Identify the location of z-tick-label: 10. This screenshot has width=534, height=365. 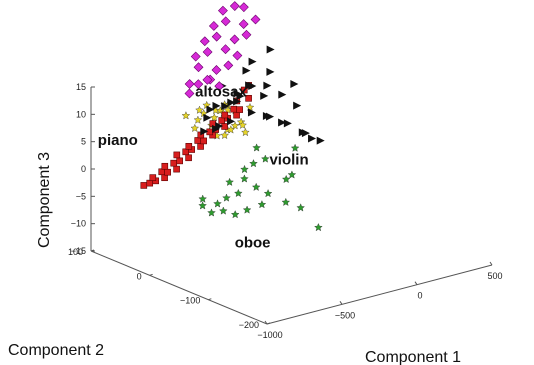
(81, 114).